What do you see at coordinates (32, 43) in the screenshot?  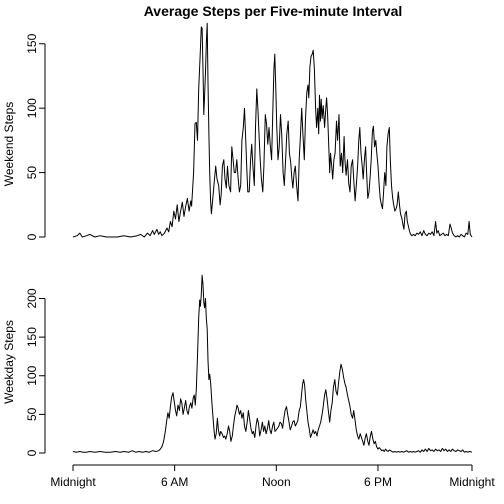 I see `weekend-y-tick-label: 150` at bounding box center [32, 43].